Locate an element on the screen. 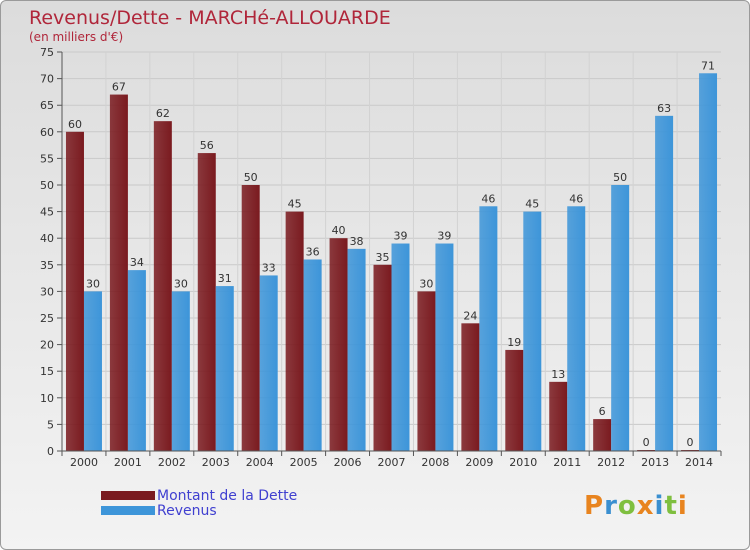  y-tick-label: 30 is located at coordinates (47, 291).